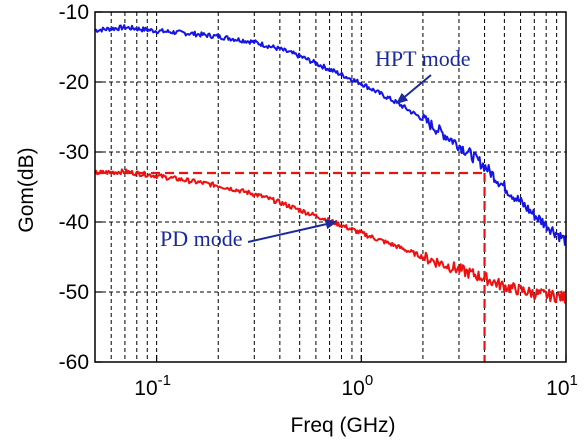 This screenshot has height=442, width=584. Describe the element at coordinates (152, 386) in the screenshot. I see `x-tick-label: 10⁻¹` at that location.